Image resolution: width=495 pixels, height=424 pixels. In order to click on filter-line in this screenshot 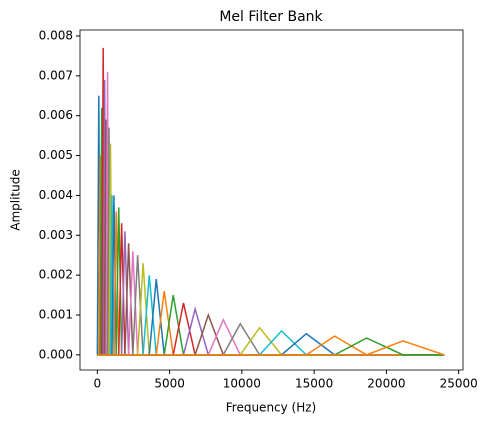, I will do `click(271, 348)`.